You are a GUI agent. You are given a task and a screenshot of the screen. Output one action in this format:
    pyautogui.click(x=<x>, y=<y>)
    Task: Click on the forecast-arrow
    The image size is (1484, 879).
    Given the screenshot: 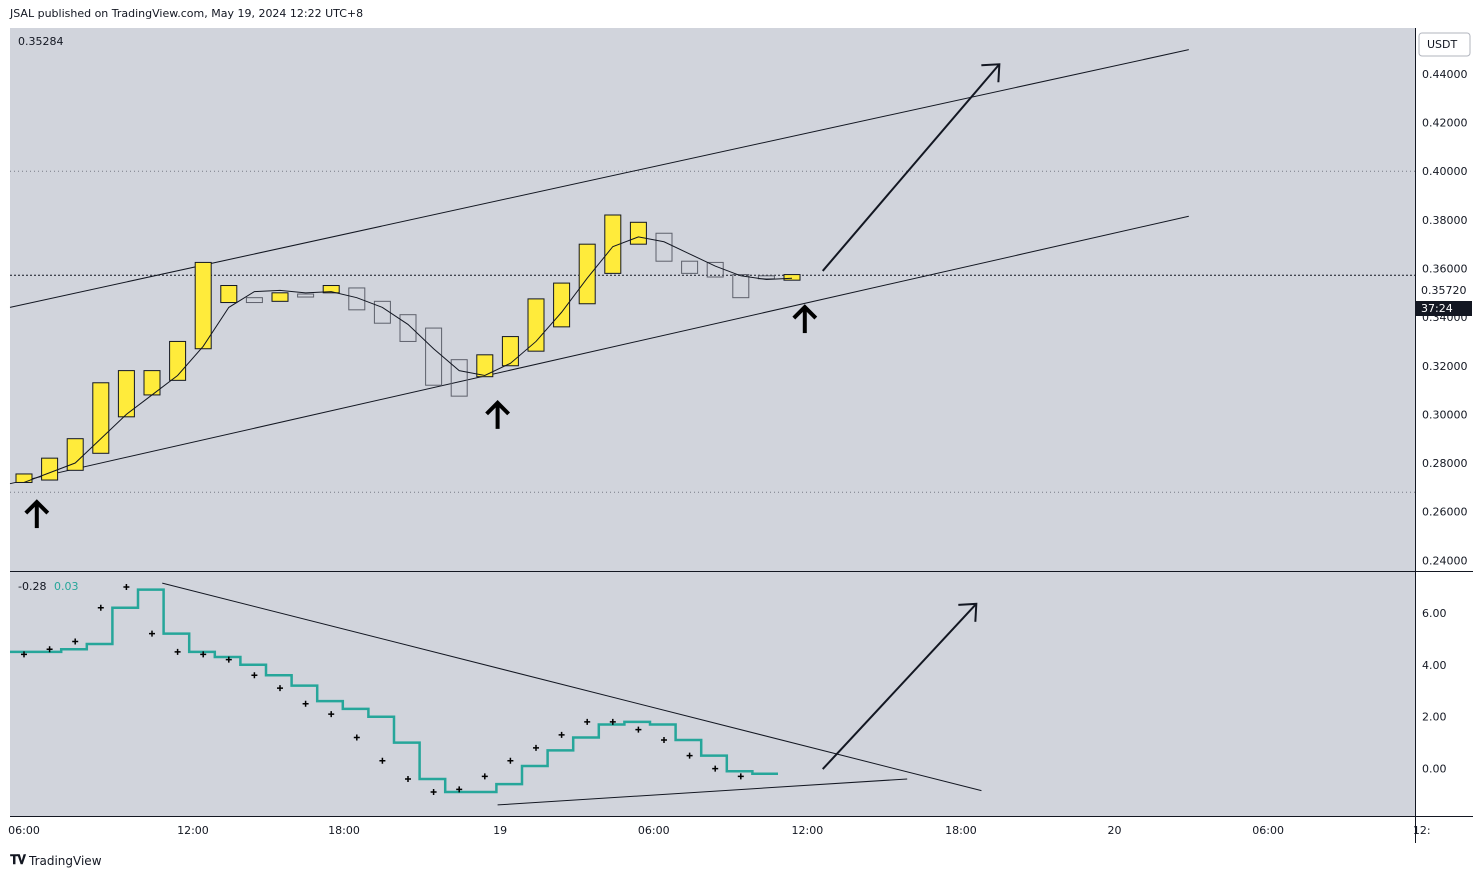 What is the action you would take?
    pyautogui.click(x=911, y=167)
    